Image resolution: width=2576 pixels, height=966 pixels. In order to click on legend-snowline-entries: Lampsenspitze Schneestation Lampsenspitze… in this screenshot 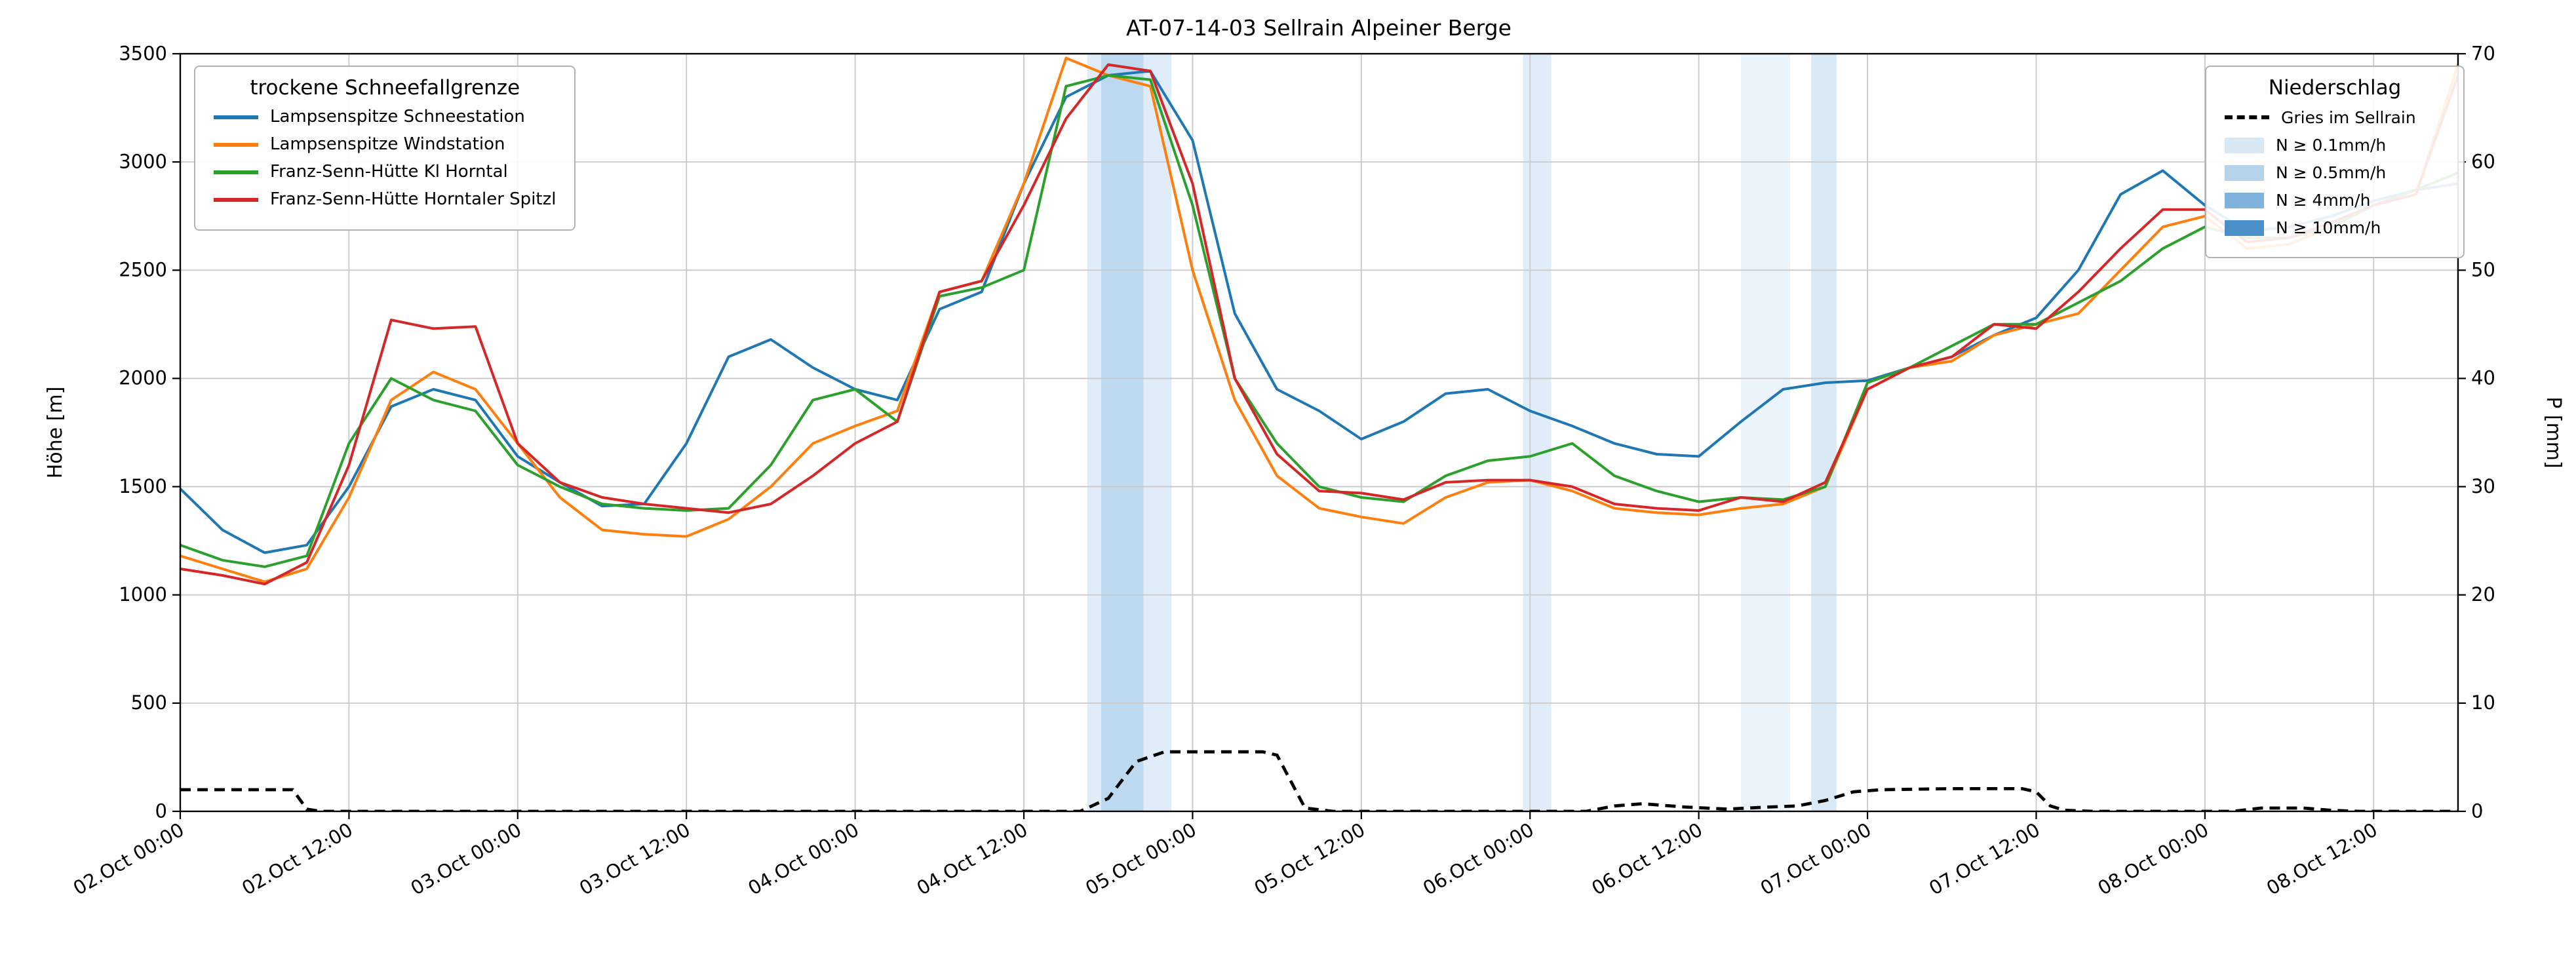, I will do `click(385, 158)`.